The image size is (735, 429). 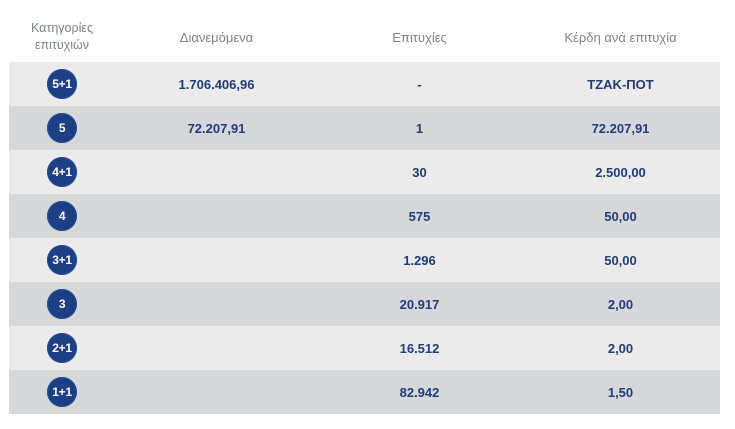 What do you see at coordinates (620, 392) in the screenshot?
I see `prize-value: 1,50` at bounding box center [620, 392].